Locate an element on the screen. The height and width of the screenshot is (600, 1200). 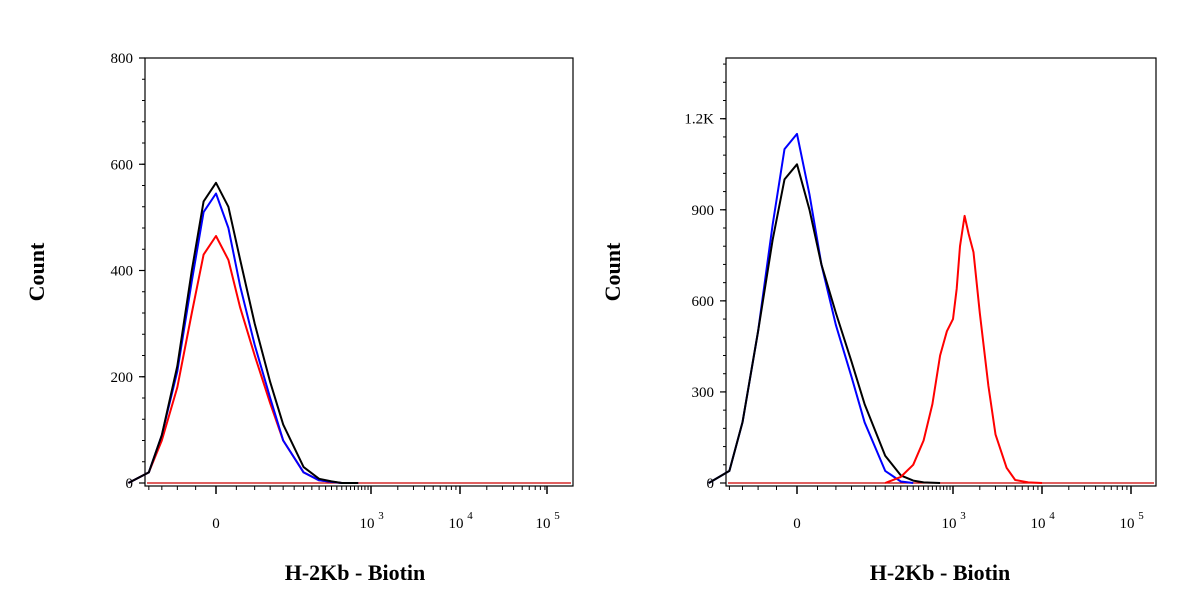
y-tick-label: 800 is located at coordinates (122, 59).